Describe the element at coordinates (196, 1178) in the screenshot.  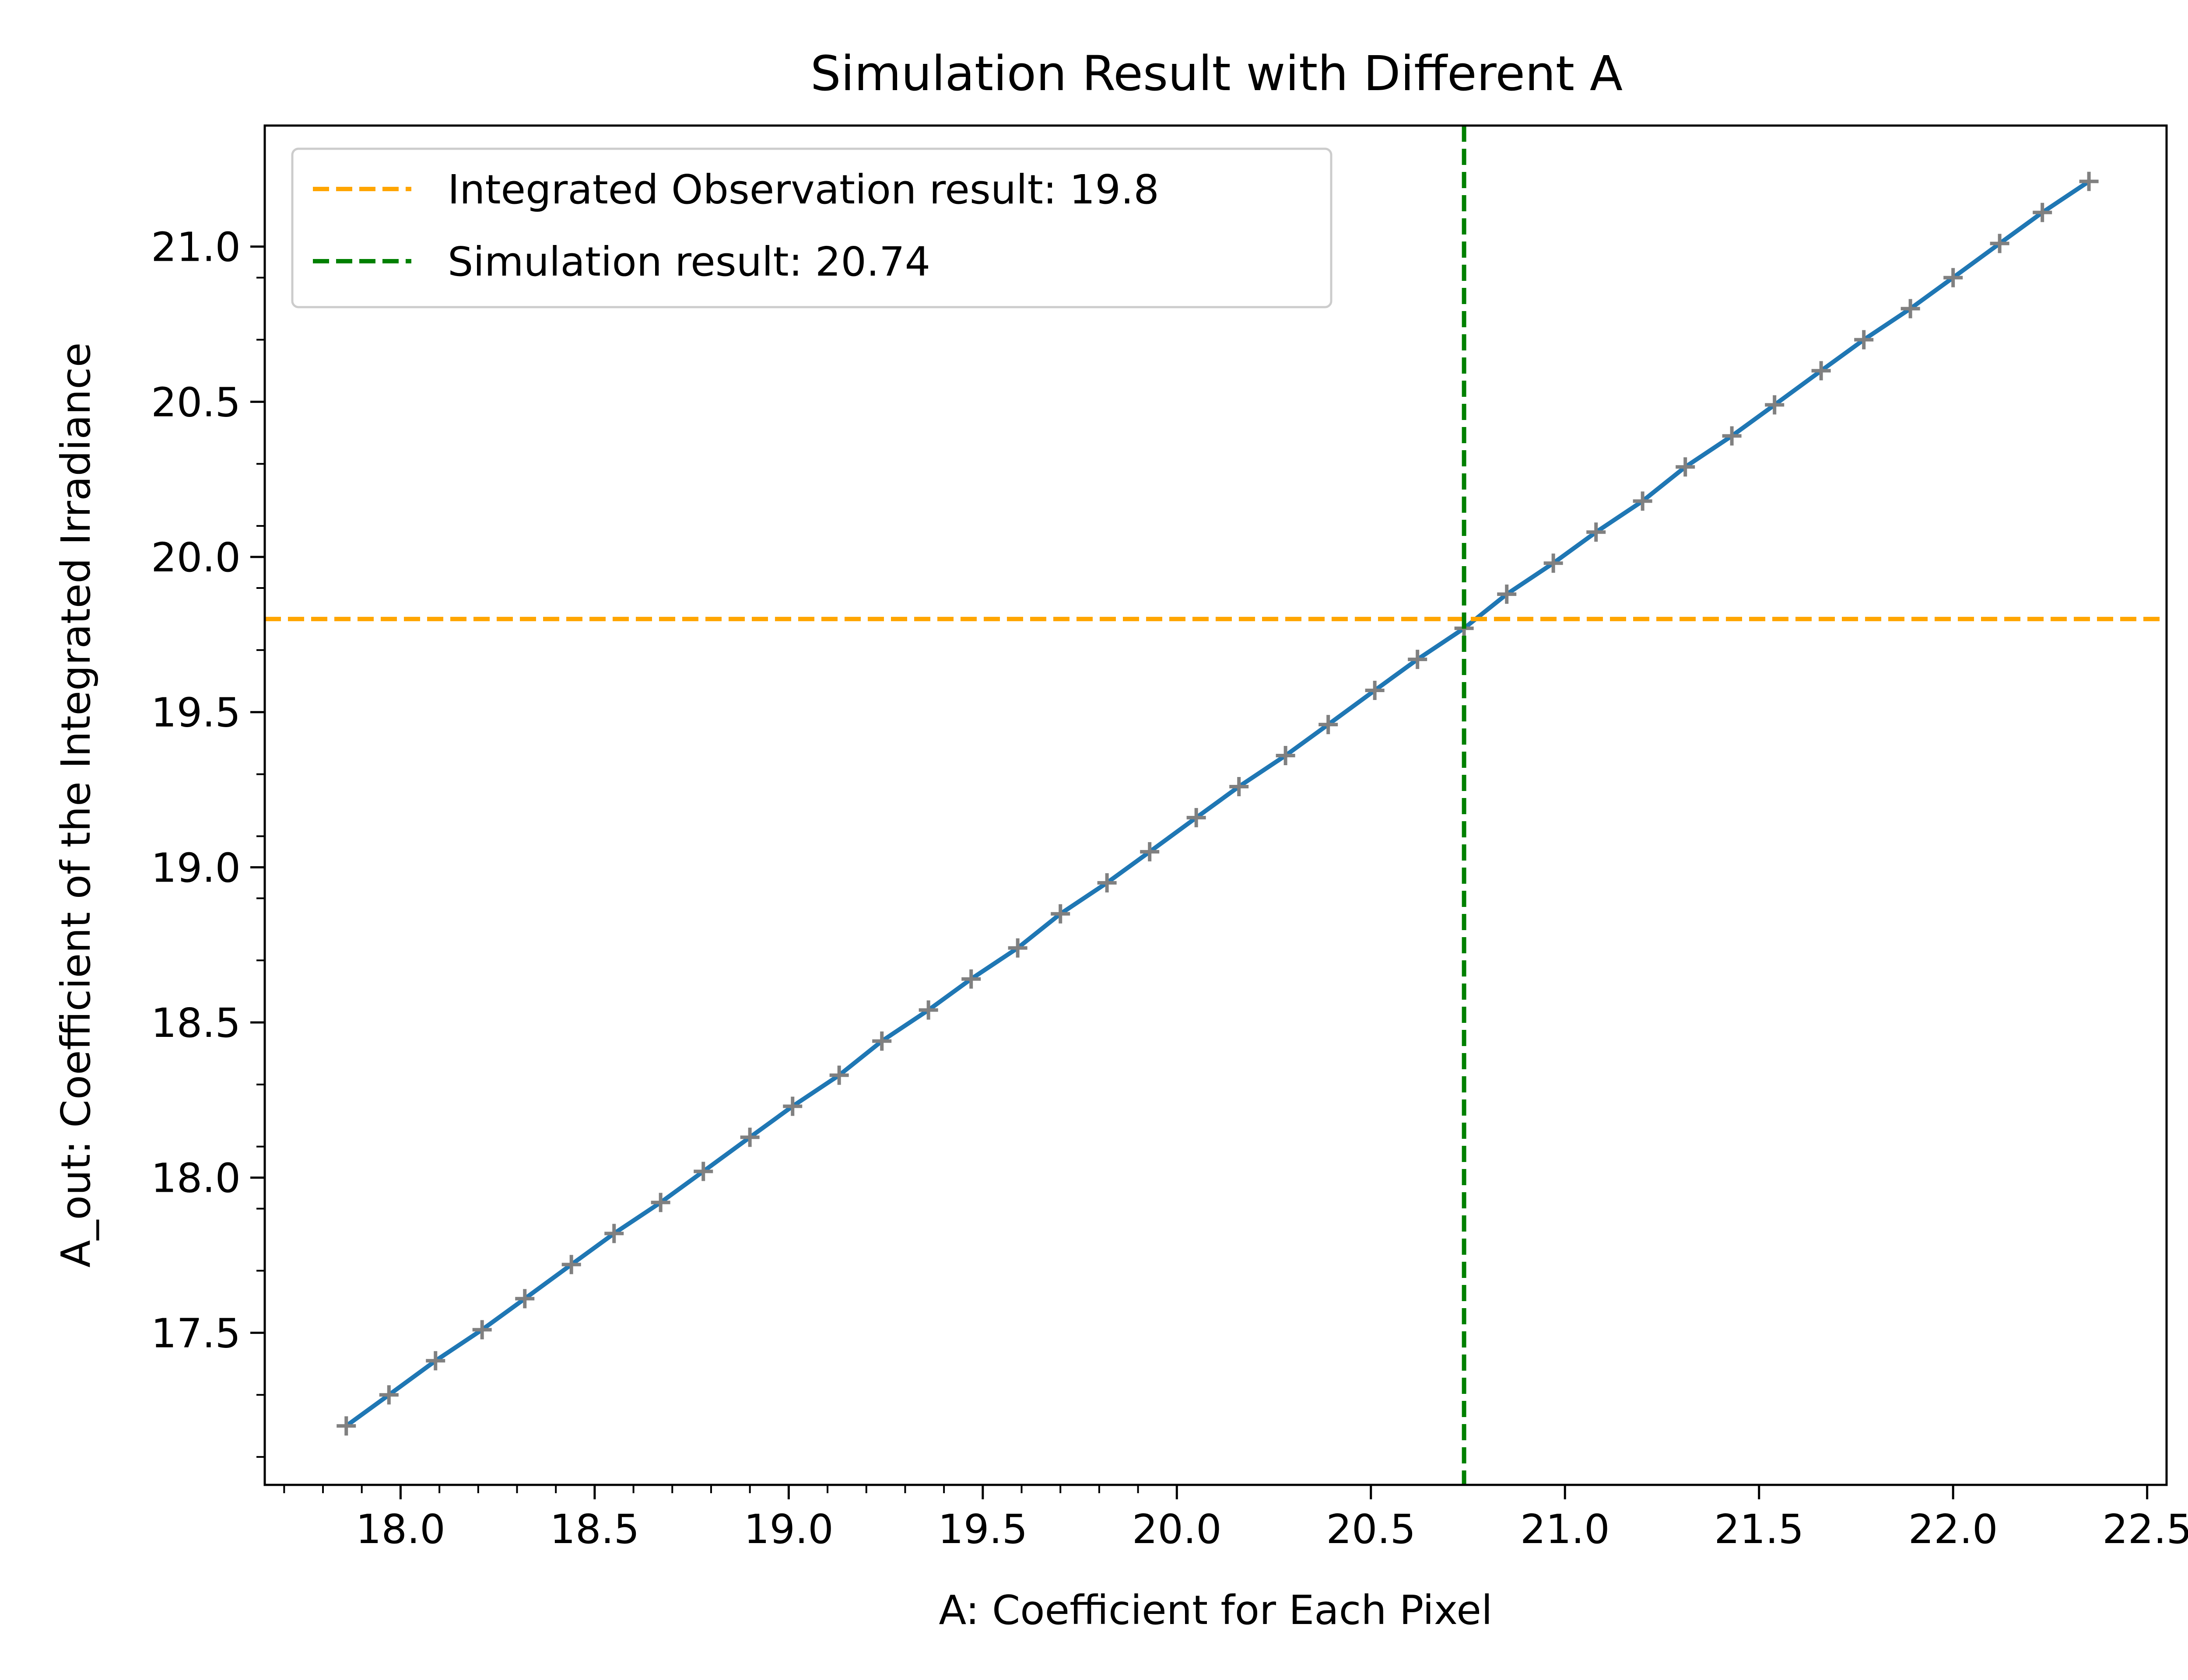
I see `y-tick-label: 18.0` at that location.